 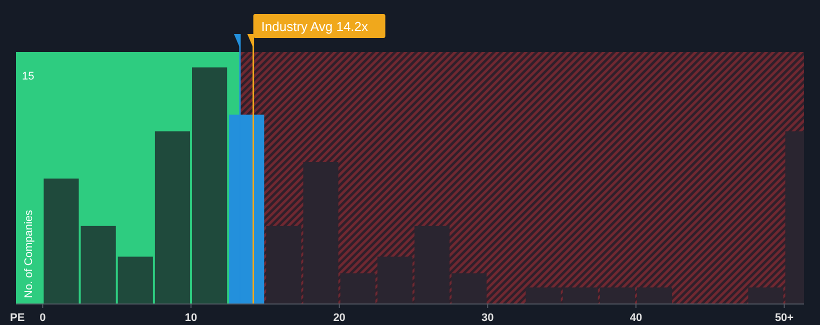 What do you see at coordinates (191, 318) in the screenshot?
I see `x-tick-label: 10` at bounding box center [191, 318].